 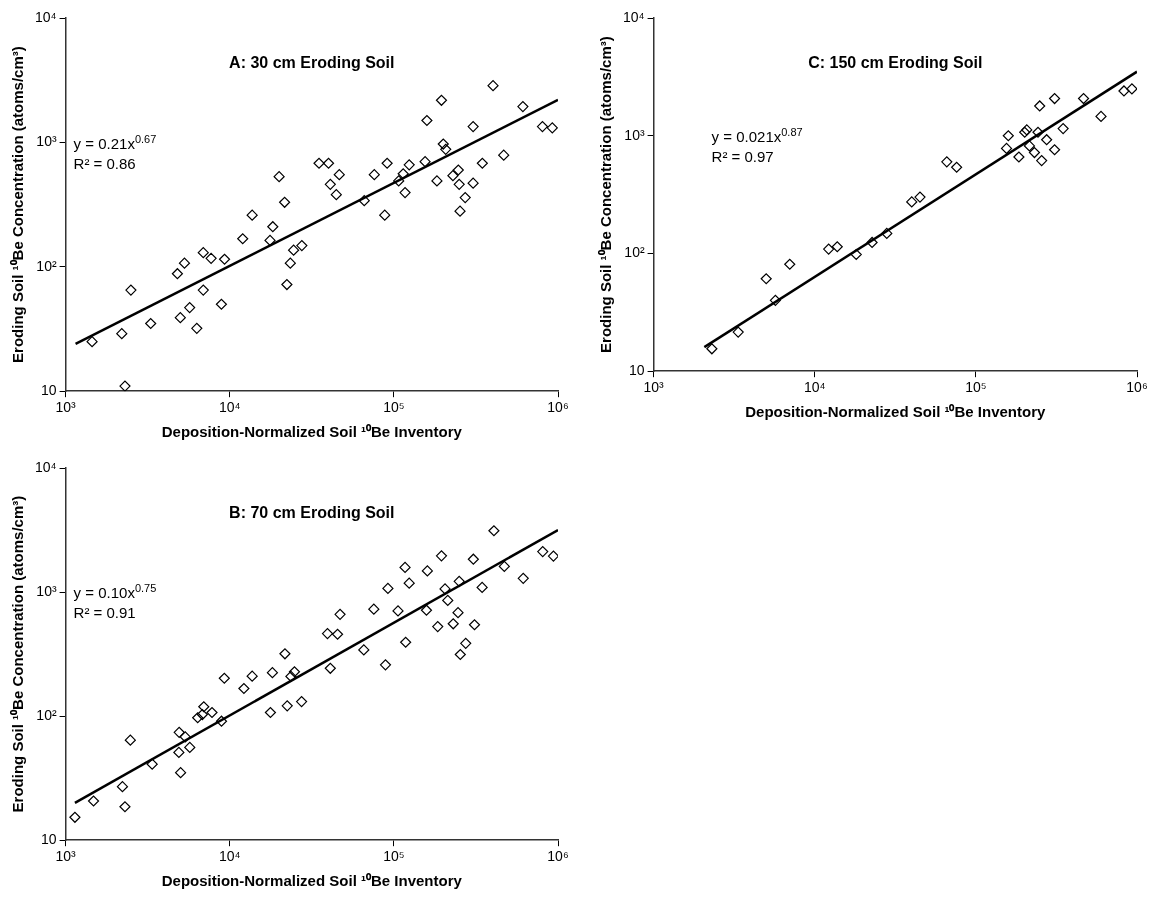 What do you see at coordinates (312, 512) in the screenshot?
I see `text: B: 70 cm Eroding Soil` at bounding box center [312, 512].